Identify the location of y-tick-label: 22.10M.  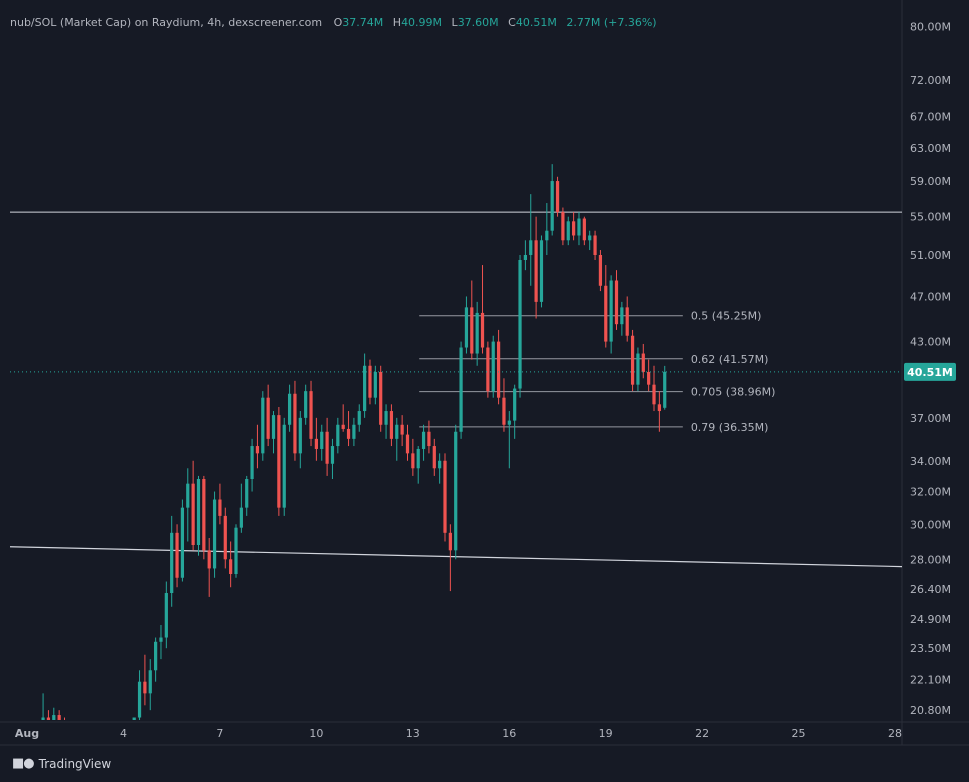
(930, 679).